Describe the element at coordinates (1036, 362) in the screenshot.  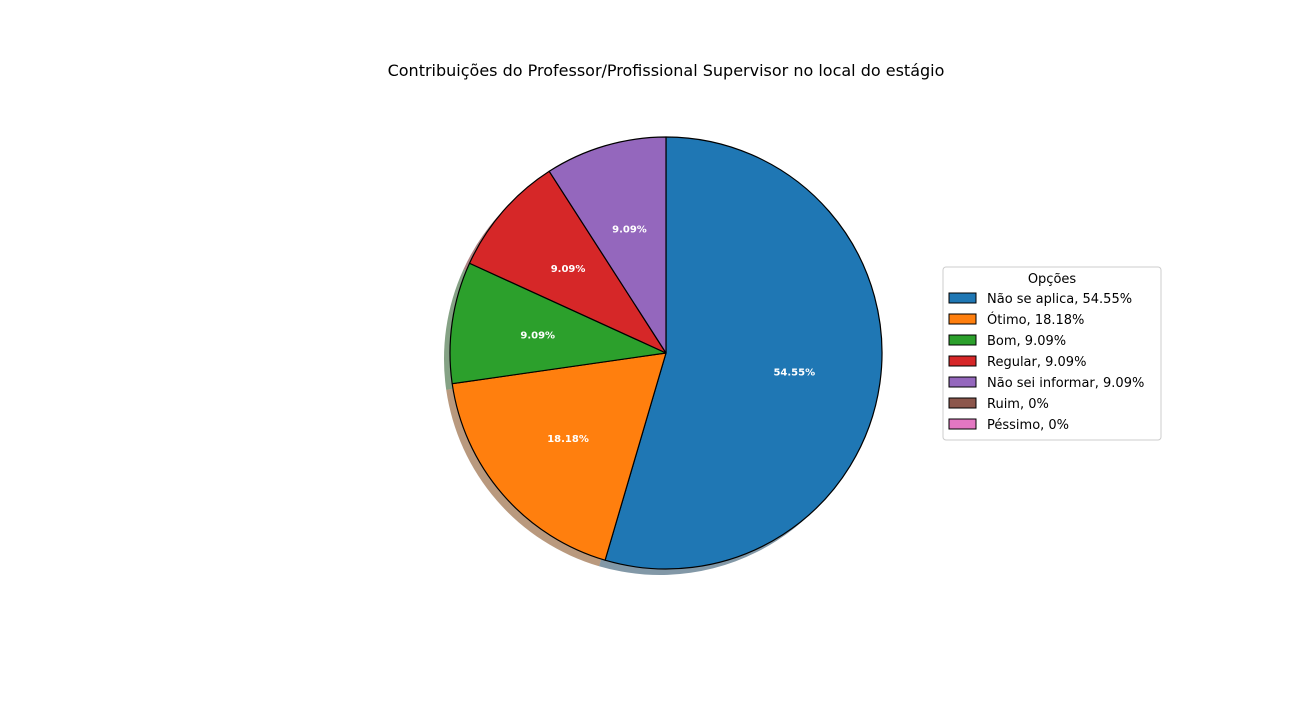
I see `legend-label: Regular, 9.09%` at that location.